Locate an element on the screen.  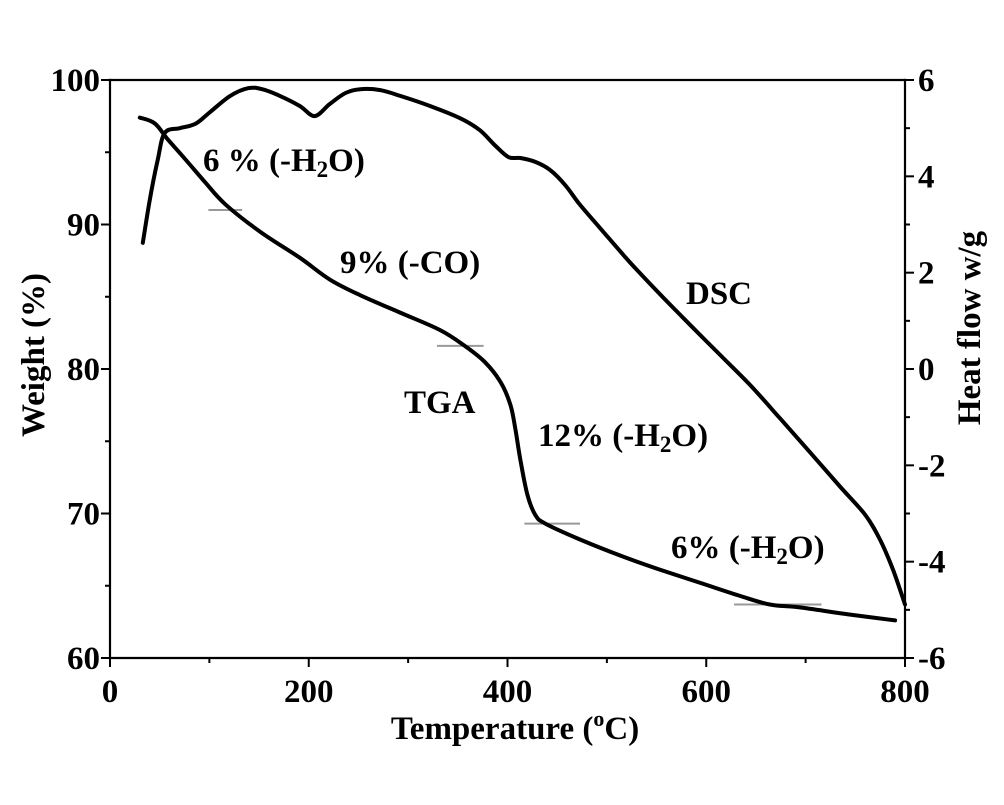
annotation-text: 6% (-H is located at coordinates (724, 548).